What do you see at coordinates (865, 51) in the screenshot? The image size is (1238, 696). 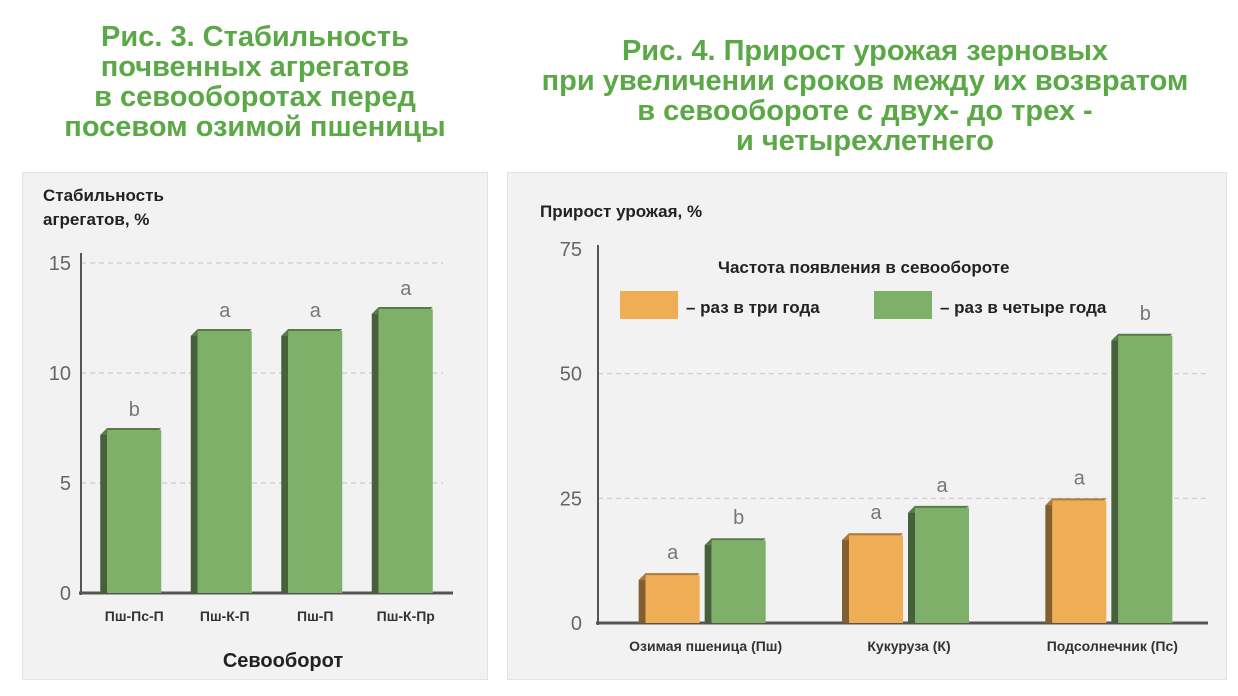 I see `chart2-title-line: Рис. 4. Прирост урожая зерновых` at bounding box center [865, 51].